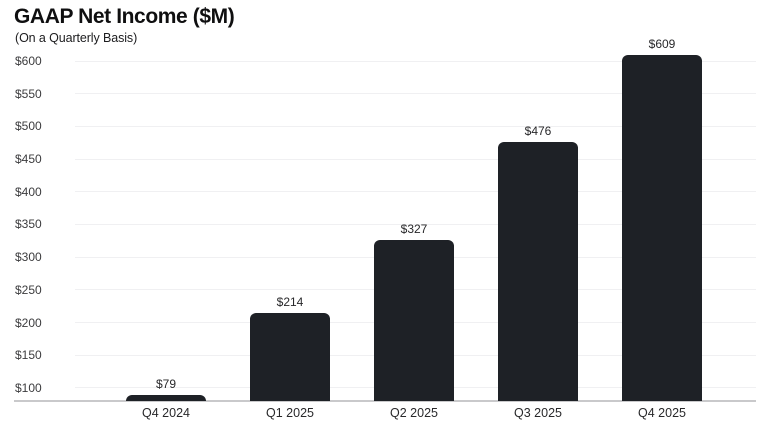 This screenshot has height=424, width=768. Describe the element at coordinates (385, 401) in the screenshot. I see `x-axis-line` at that location.